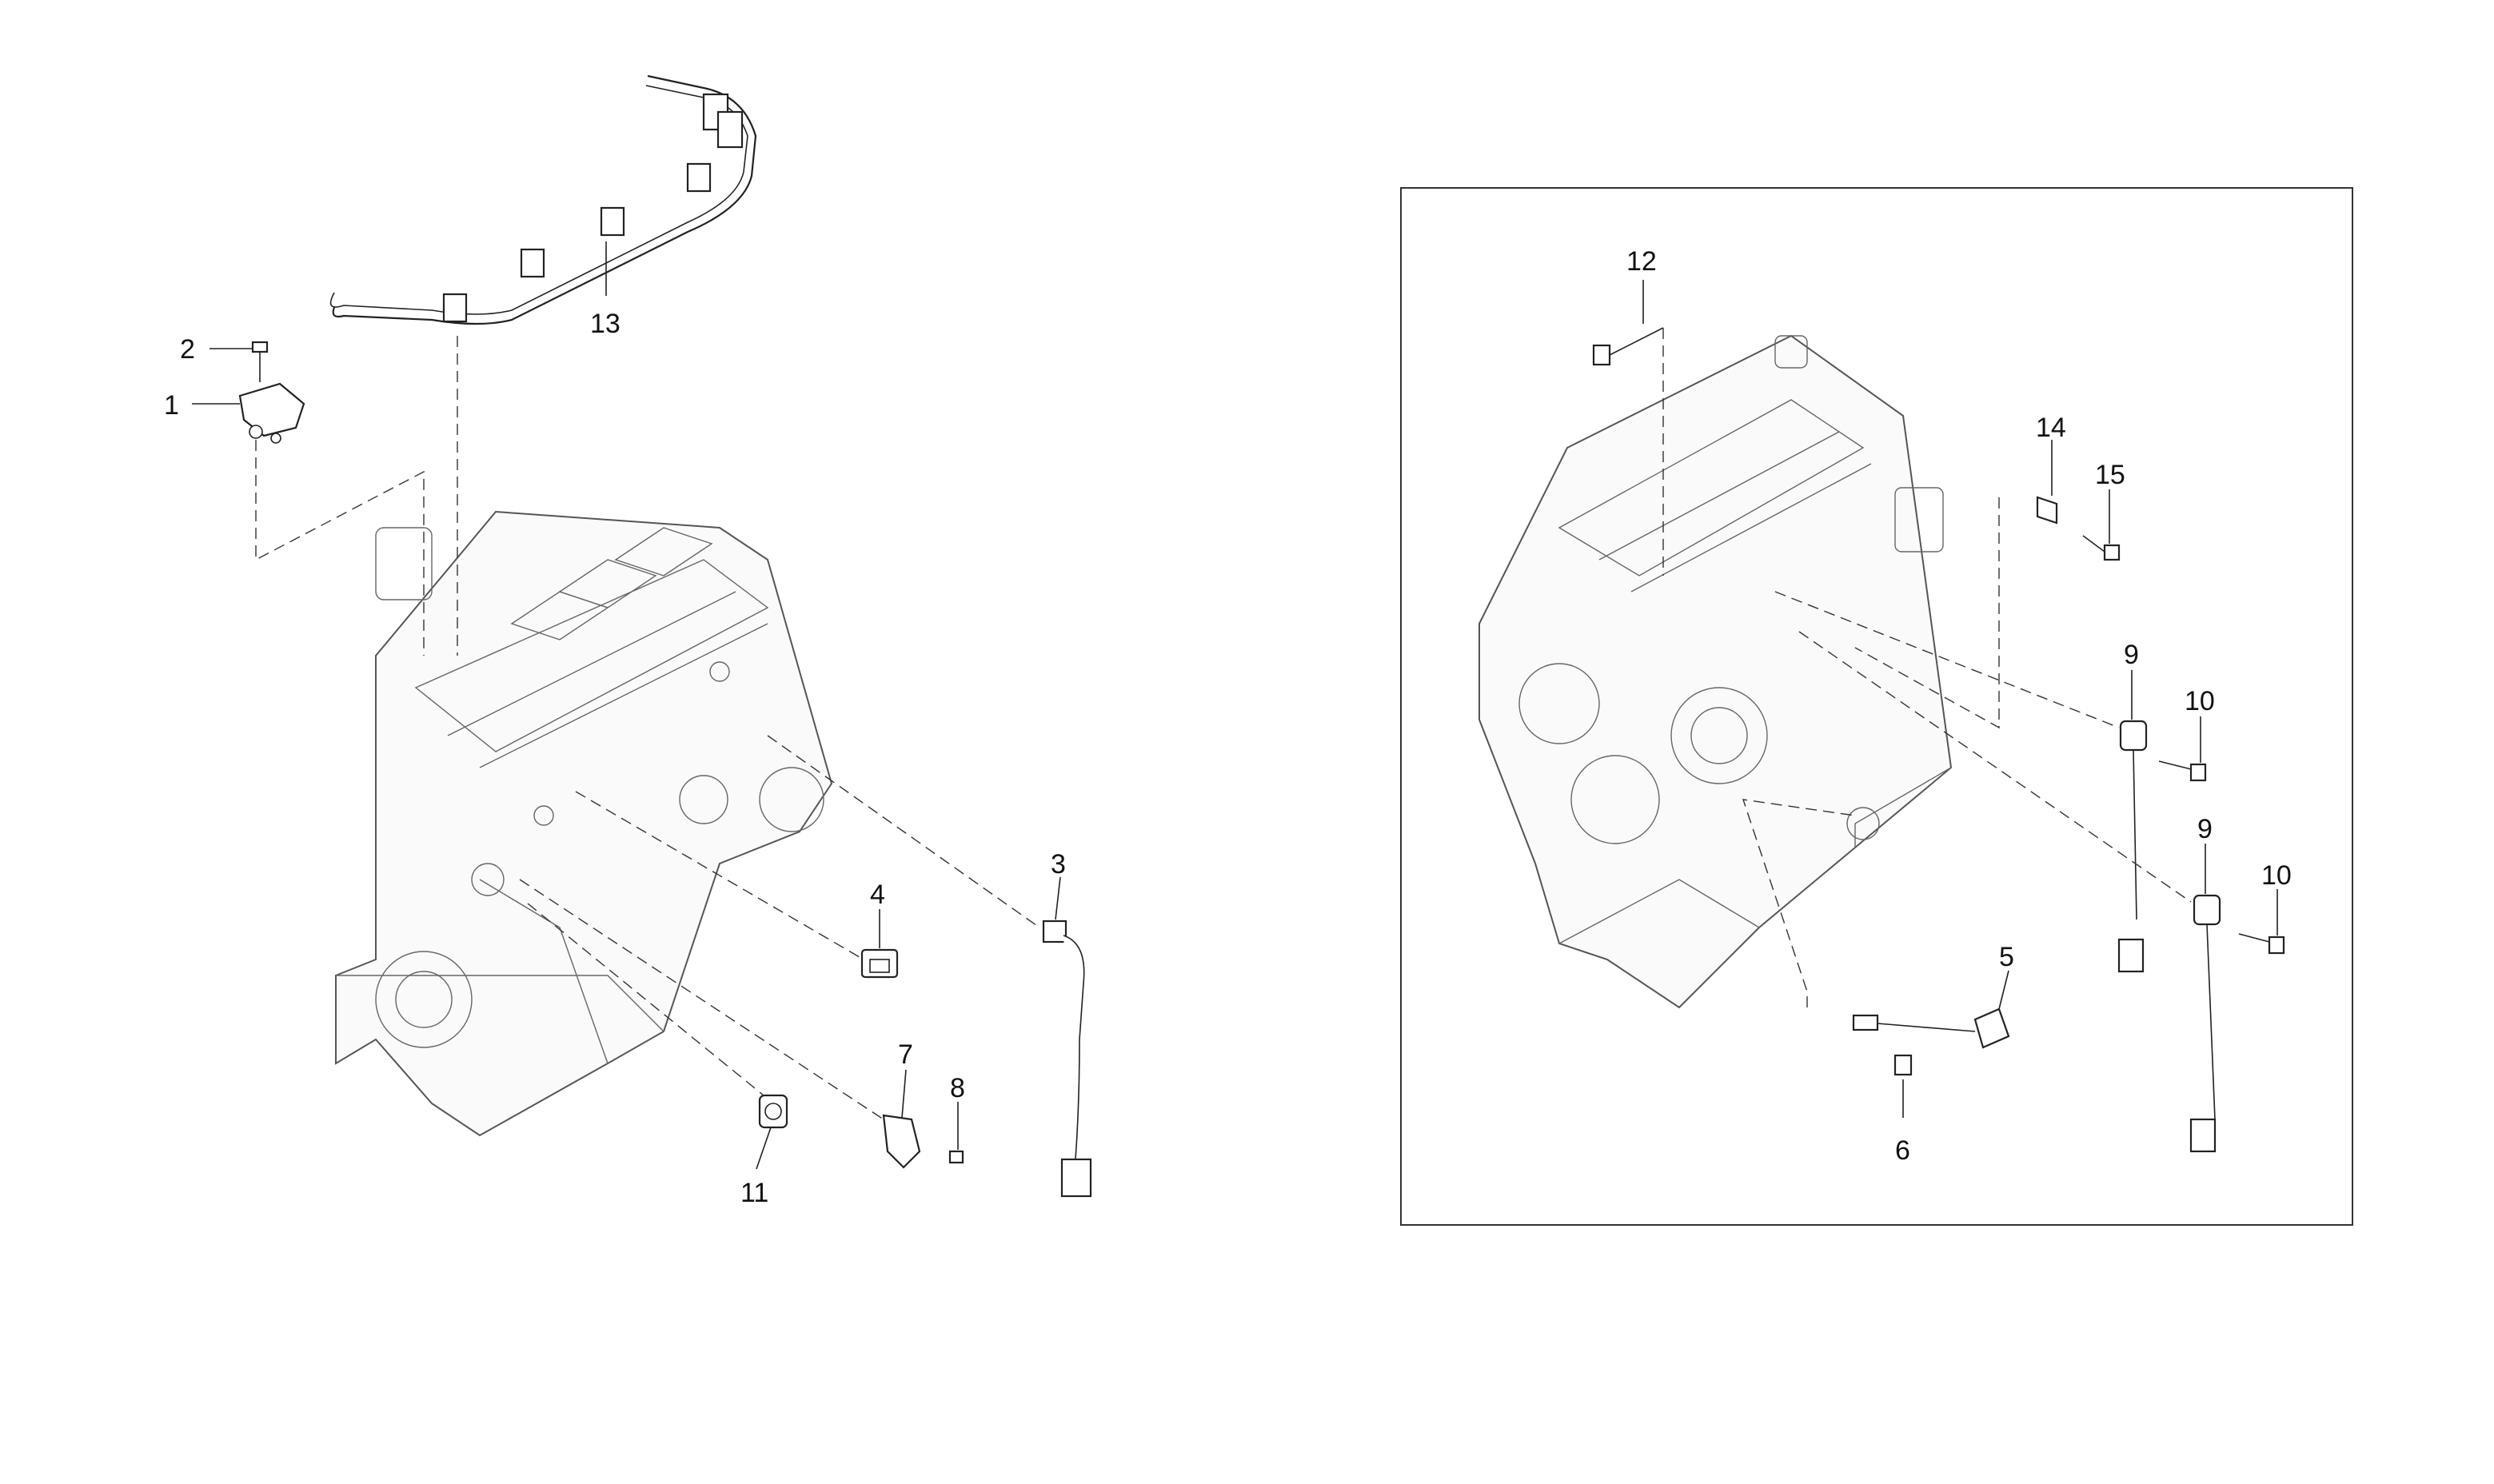 This screenshot has width=2494, height=1484. What do you see at coordinates (2261, 944) in the screenshot?
I see `bolt-10b` at bounding box center [2261, 944].